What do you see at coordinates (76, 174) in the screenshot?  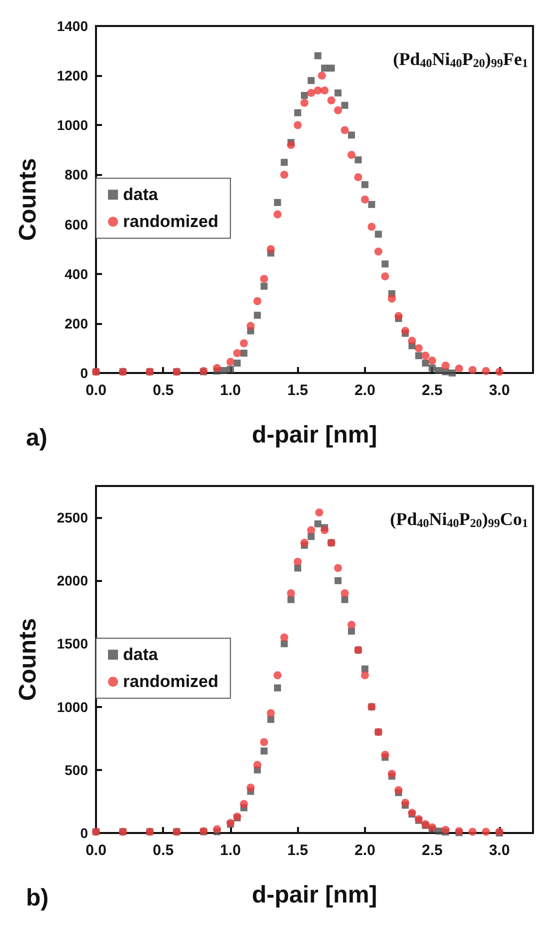 I see `y-tick-label: 800` at bounding box center [76, 174].